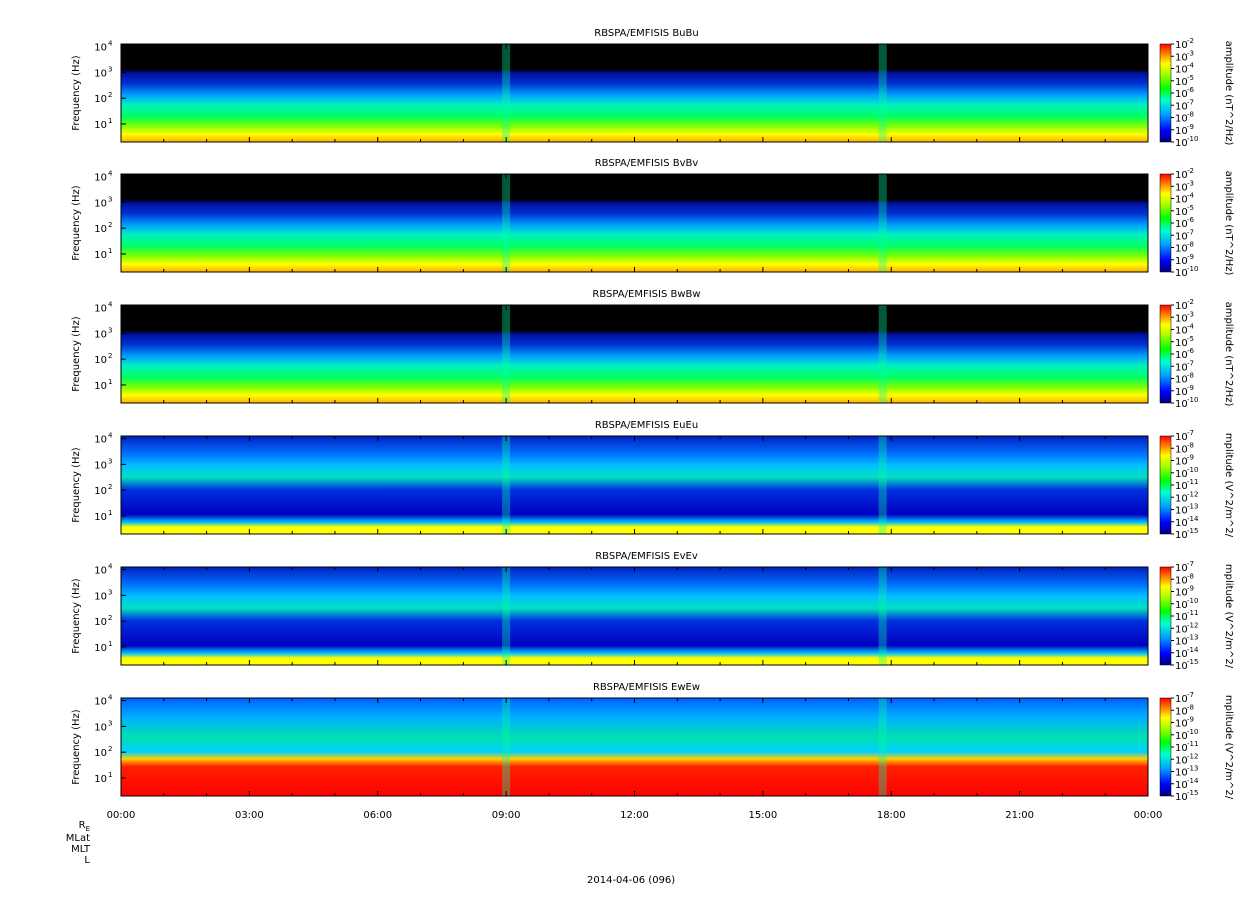 This screenshot has height=899, width=1248. I want to click on colorbar-tick-exponent: -3, so click(1190, 183).